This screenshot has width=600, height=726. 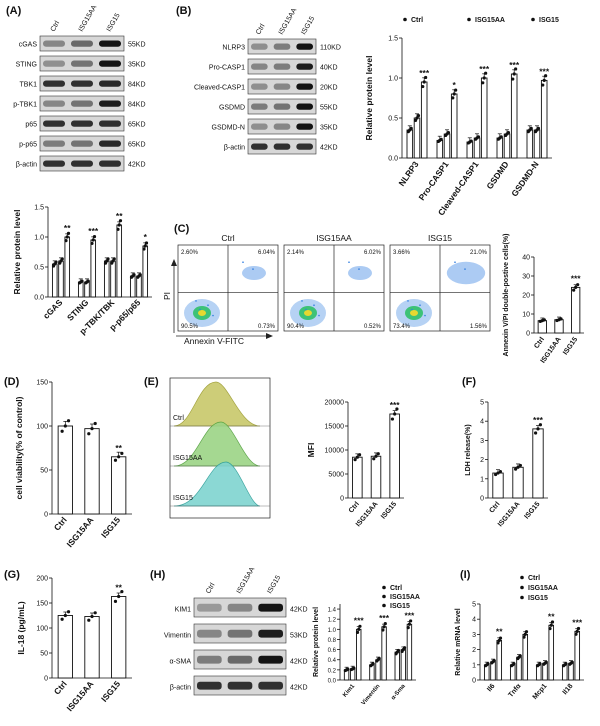 What do you see at coordinates (19, 447) in the screenshot?
I see `y-axis-label: cell viability(% of control)` at bounding box center [19, 447].